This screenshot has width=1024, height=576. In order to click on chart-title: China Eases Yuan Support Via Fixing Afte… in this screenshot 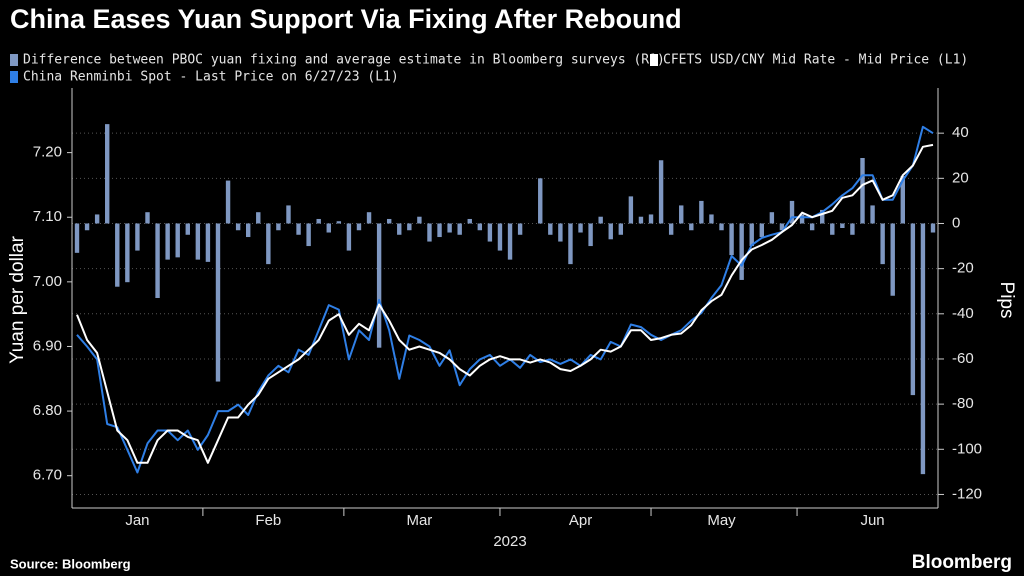, I will do `click(346, 19)`.